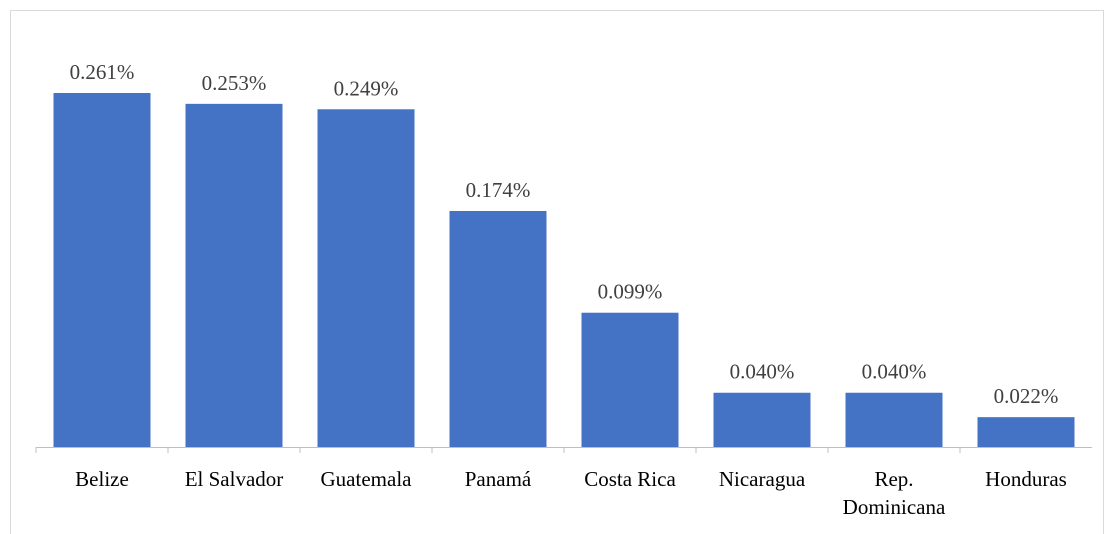 The width and height of the screenshot is (1107, 534). What do you see at coordinates (1026, 479) in the screenshot?
I see `x-tick-label: Honduras` at bounding box center [1026, 479].